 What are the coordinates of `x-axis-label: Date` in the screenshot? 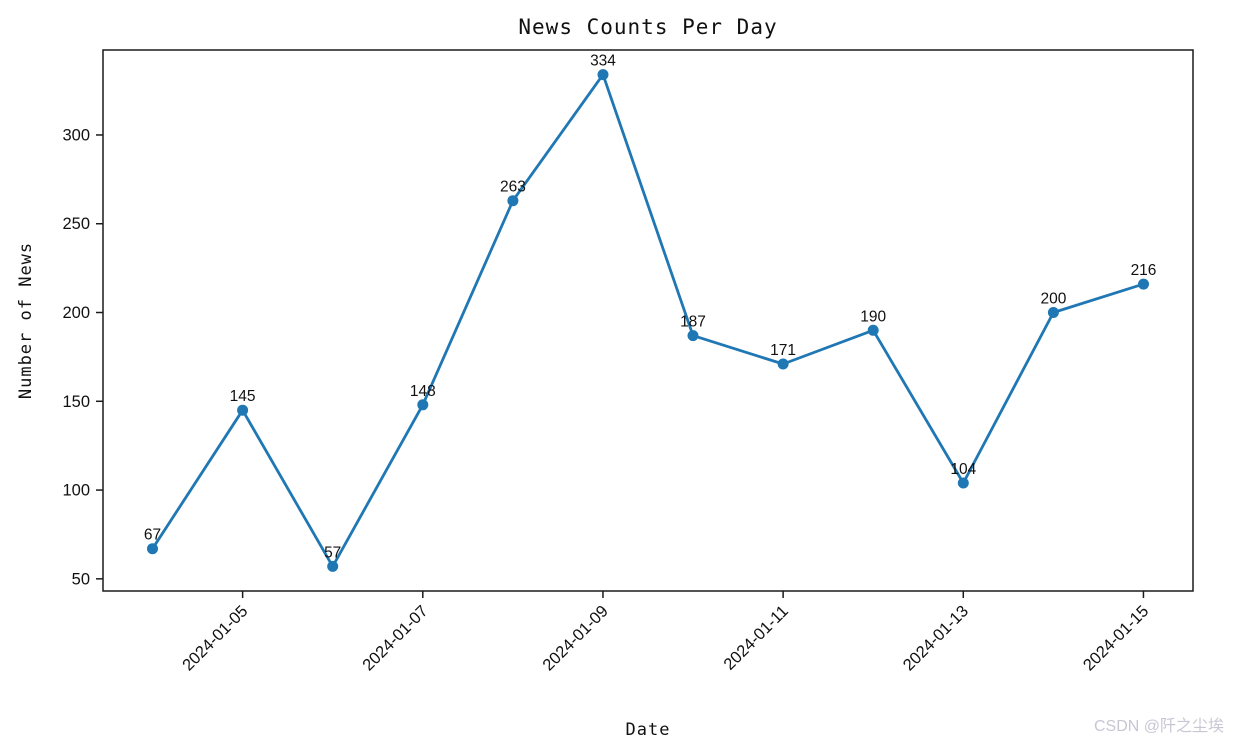 It's located at (648, 730).